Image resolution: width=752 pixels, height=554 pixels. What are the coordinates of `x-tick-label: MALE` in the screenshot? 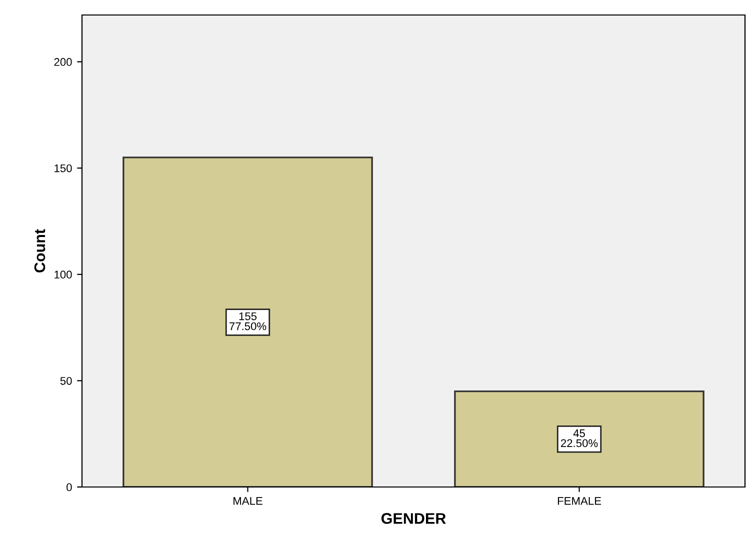 It's located at (248, 501).